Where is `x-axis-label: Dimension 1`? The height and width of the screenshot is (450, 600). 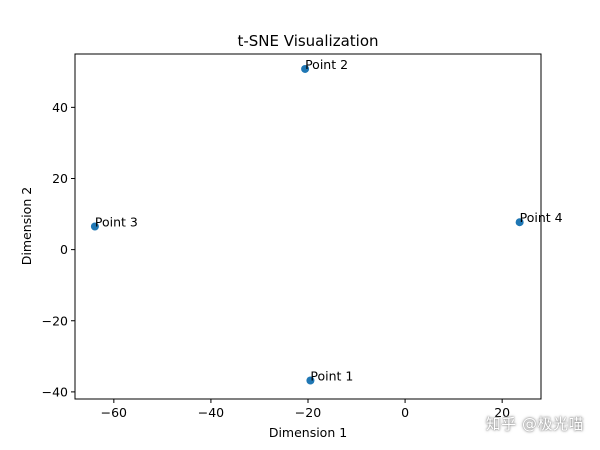
x-axis-label: Dimension 1 is located at coordinates (308, 432).